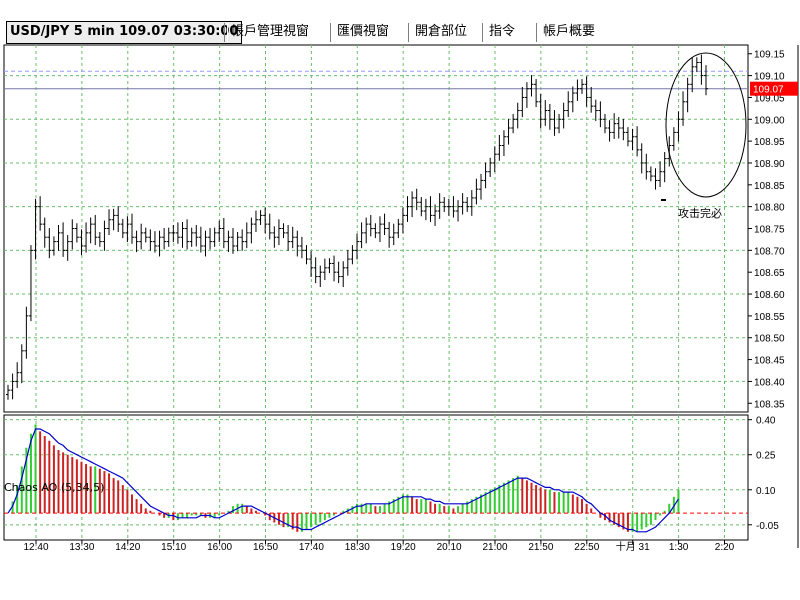 The width and height of the screenshot is (800, 600). What do you see at coordinates (441, 31) in the screenshot?
I see `tab-3: 開倉部位` at bounding box center [441, 31].